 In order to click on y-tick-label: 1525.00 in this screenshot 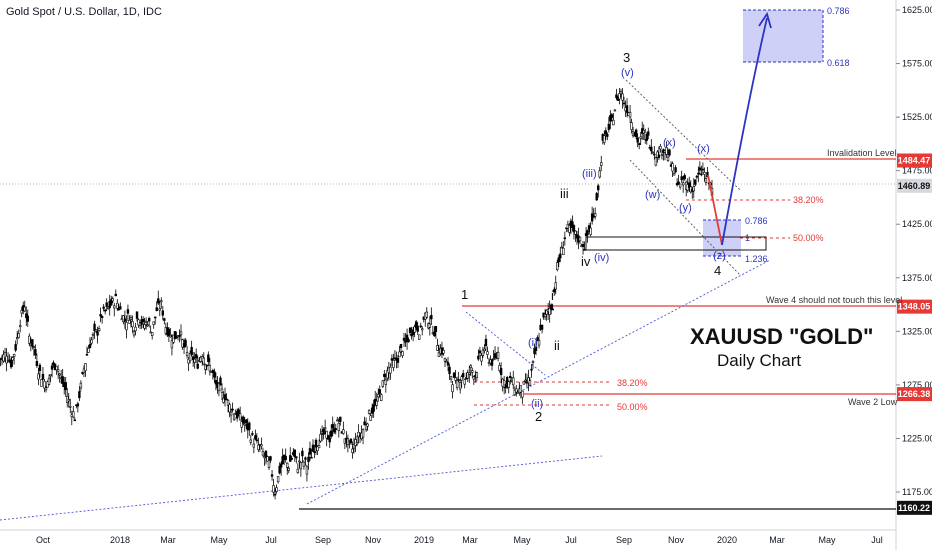, I will do `click(917, 117)`.